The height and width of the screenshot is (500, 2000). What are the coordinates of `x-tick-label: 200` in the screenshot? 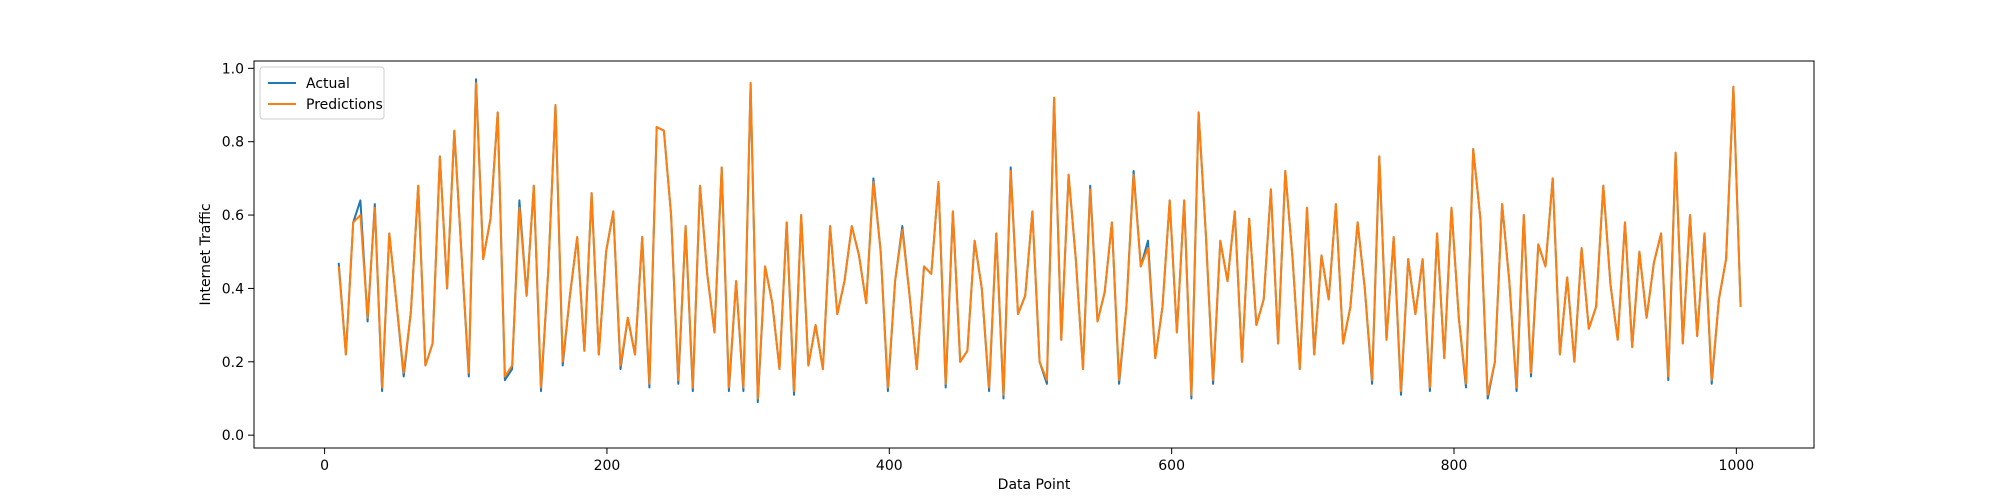 It's located at (607, 466).